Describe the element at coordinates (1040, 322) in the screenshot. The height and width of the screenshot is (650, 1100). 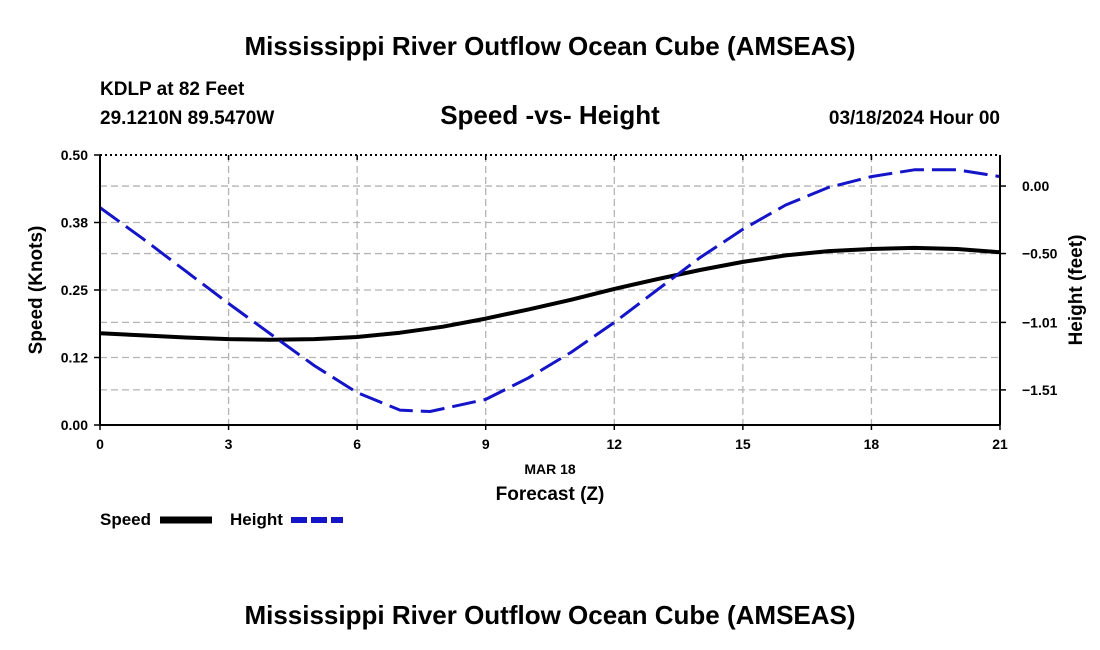
I see `y2-tick-label: −1.01` at that location.